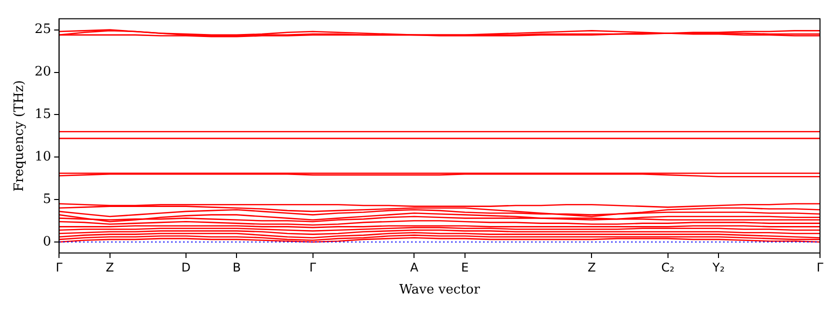 Image resolution: width=840 pixels, height=310 pixels. Describe the element at coordinates (668, 267) in the screenshot. I see `x-tick-label: C₂` at that location.